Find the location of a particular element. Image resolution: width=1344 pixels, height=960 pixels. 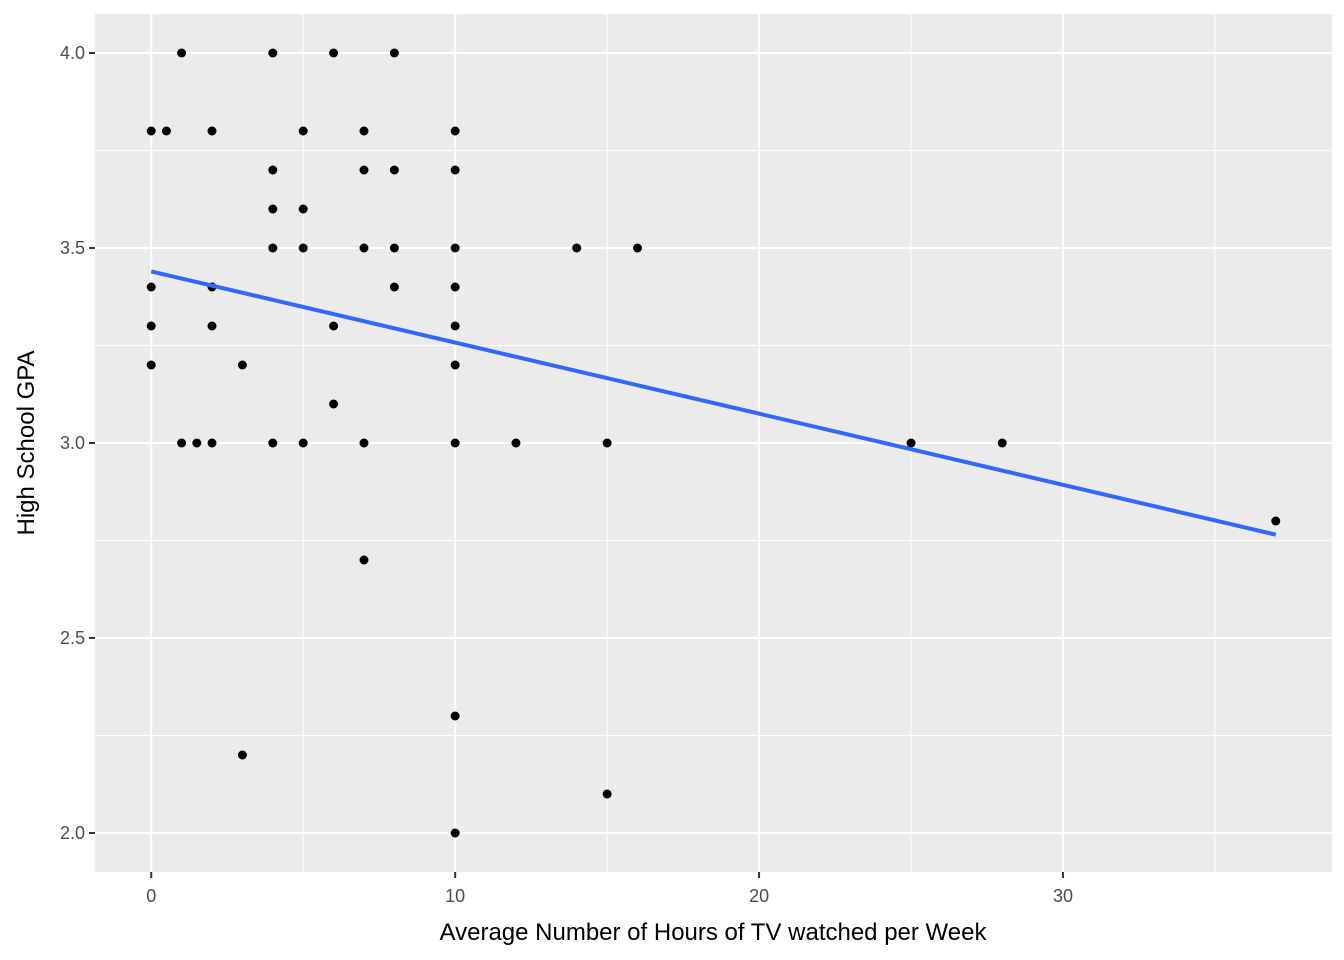

y-tick-label: 3.5 is located at coordinates (72, 248).